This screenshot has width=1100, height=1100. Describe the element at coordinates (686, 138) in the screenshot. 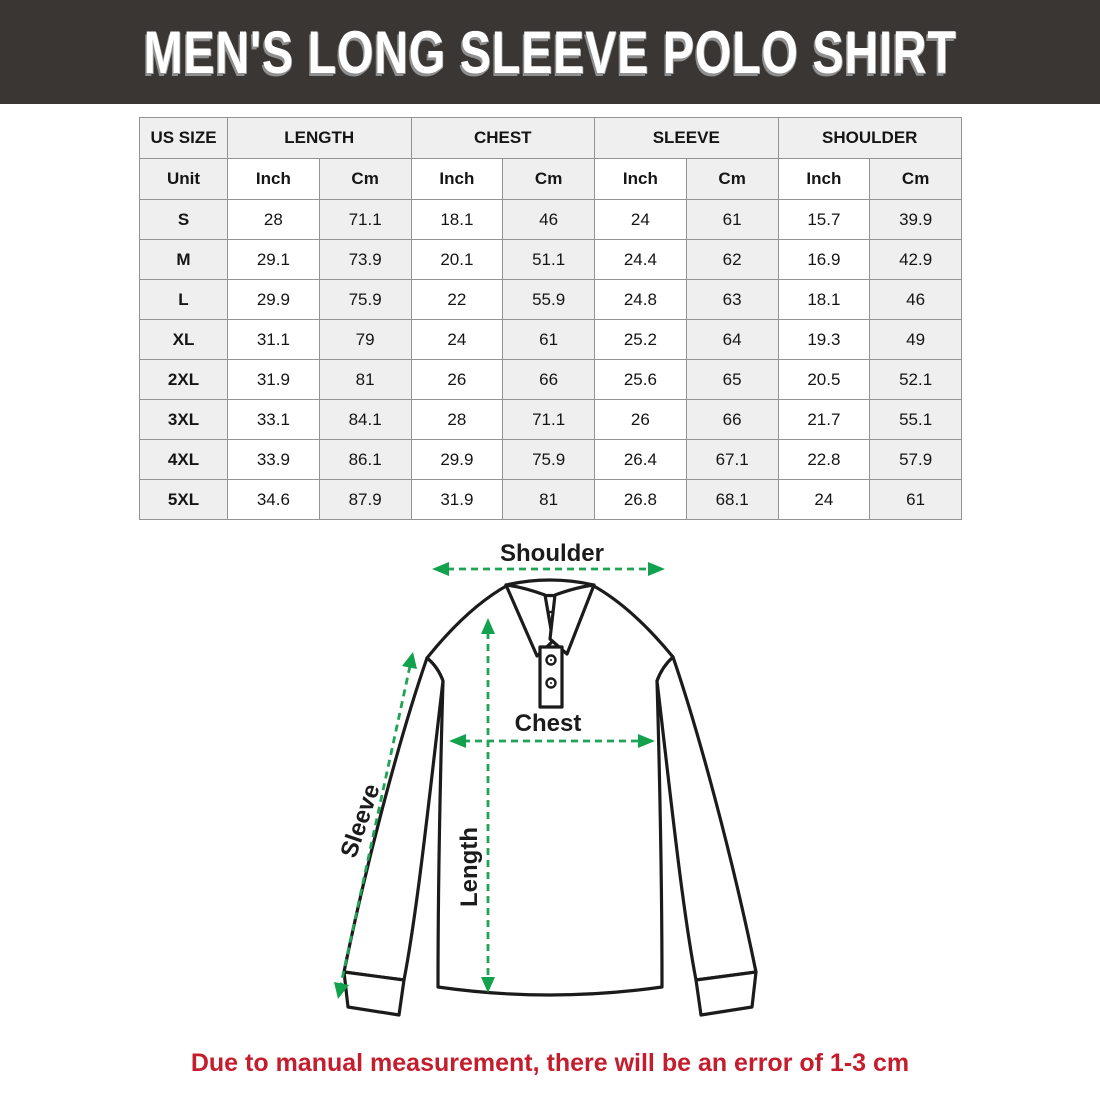

I see `group-header-sleeve: SLEEVE` at that location.